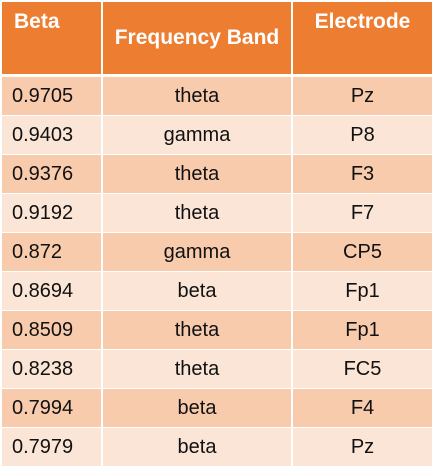 This screenshot has width=435, height=470. What do you see at coordinates (362, 174) in the screenshot?
I see `electrode-cell: F3` at bounding box center [362, 174].